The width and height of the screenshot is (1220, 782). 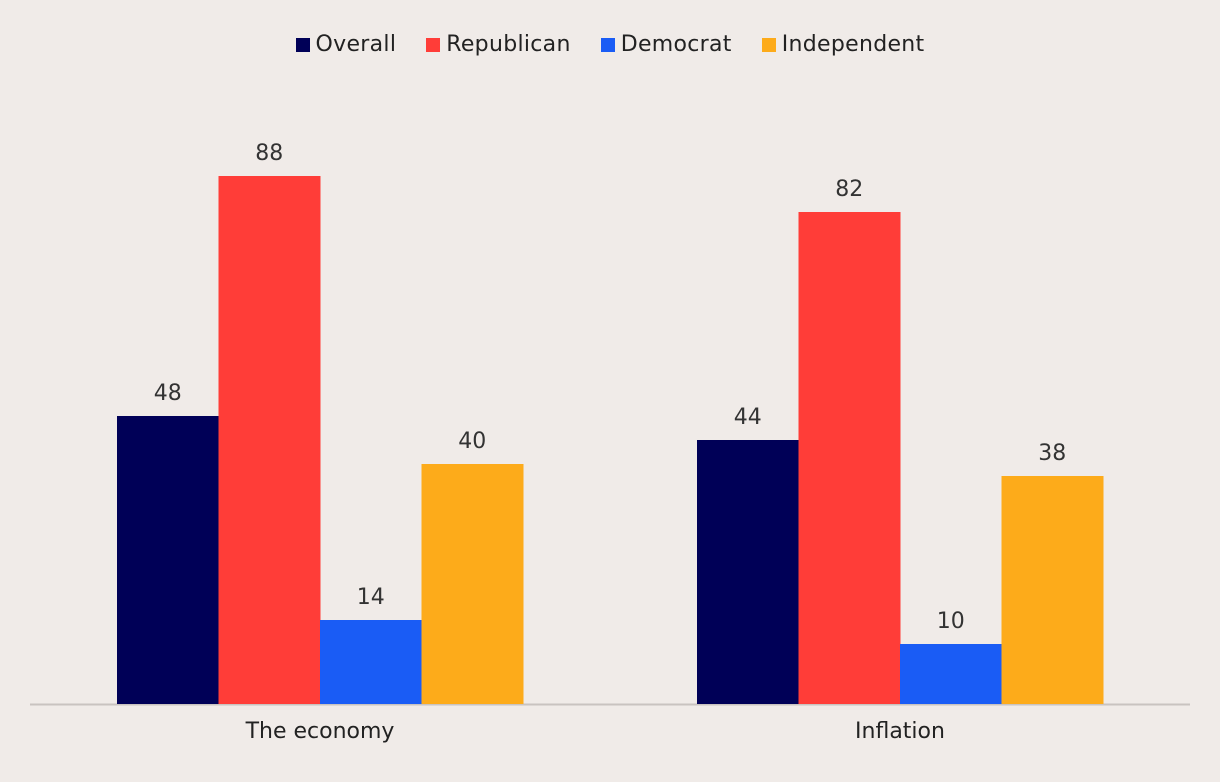 What do you see at coordinates (269, 153) in the screenshot?
I see `data-label: 88` at bounding box center [269, 153].